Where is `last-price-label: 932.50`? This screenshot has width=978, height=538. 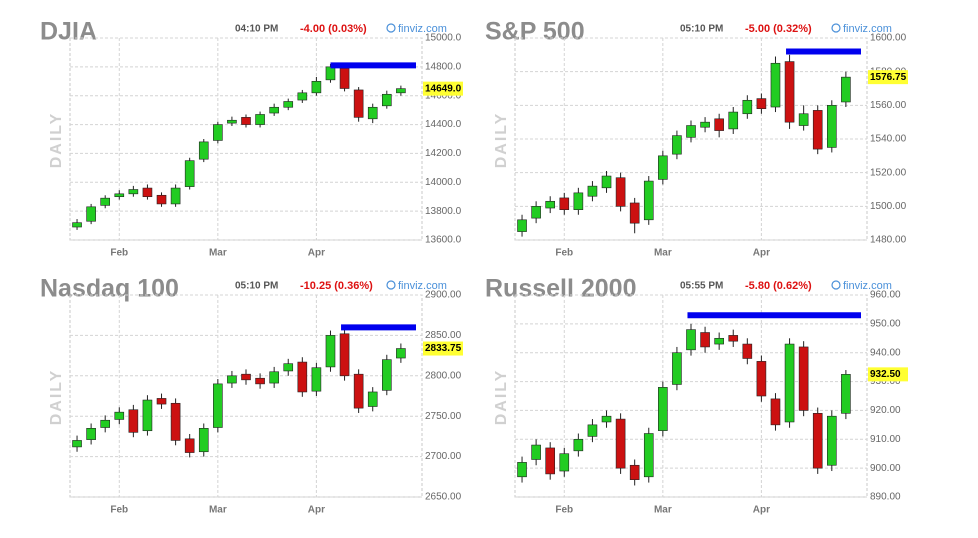 last-price-label: 932.50 is located at coordinates (885, 374).